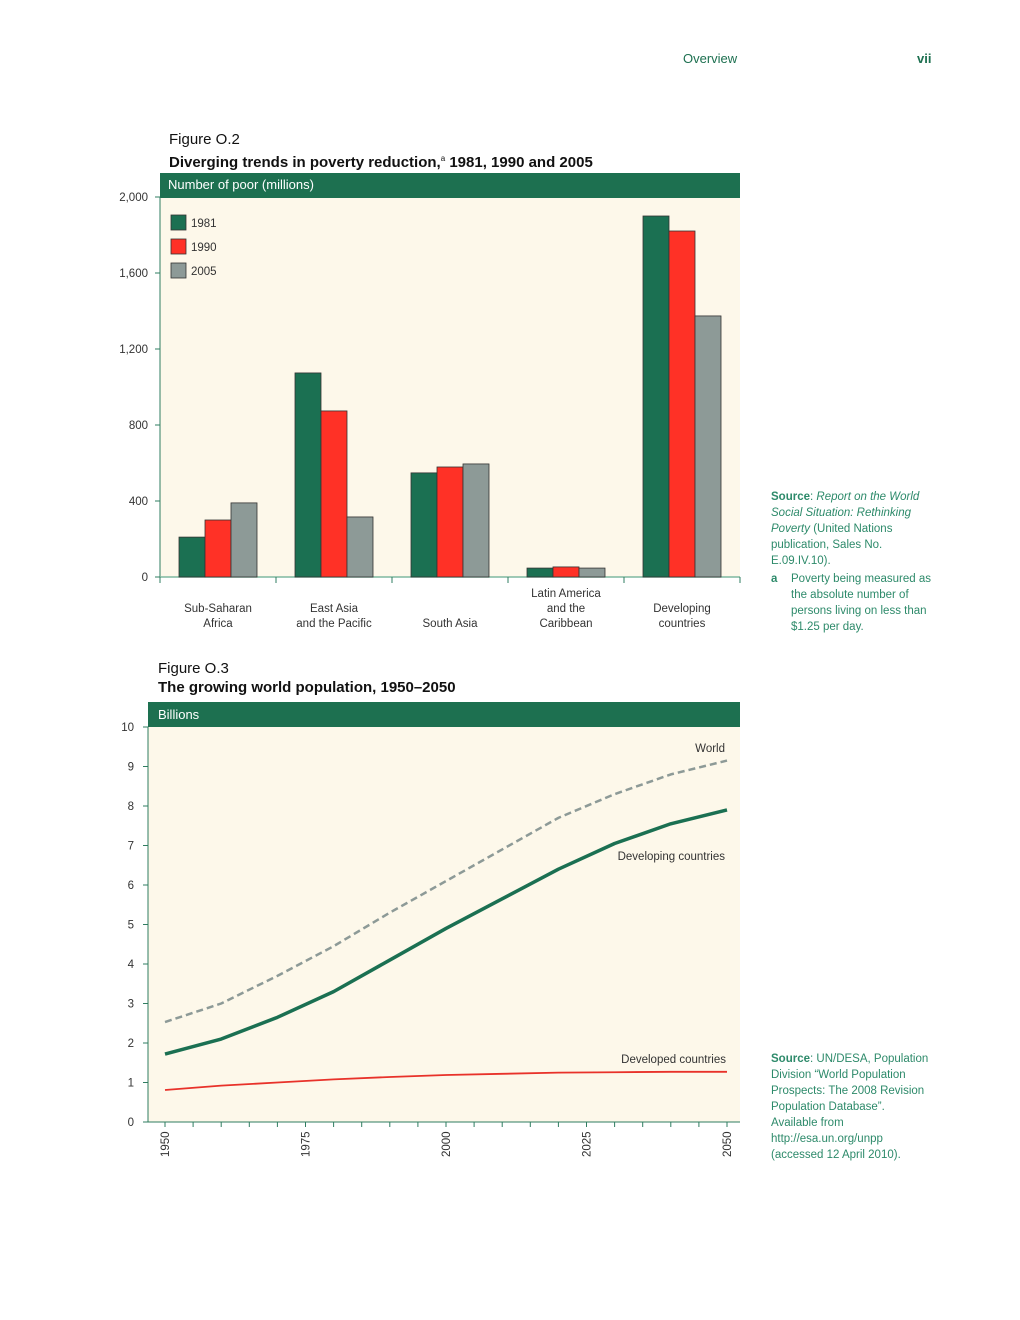 The height and width of the screenshot is (1320, 1020). Describe the element at coordinates (204, 248) in the screenshot. I see `legend-label: 1990` at that location.